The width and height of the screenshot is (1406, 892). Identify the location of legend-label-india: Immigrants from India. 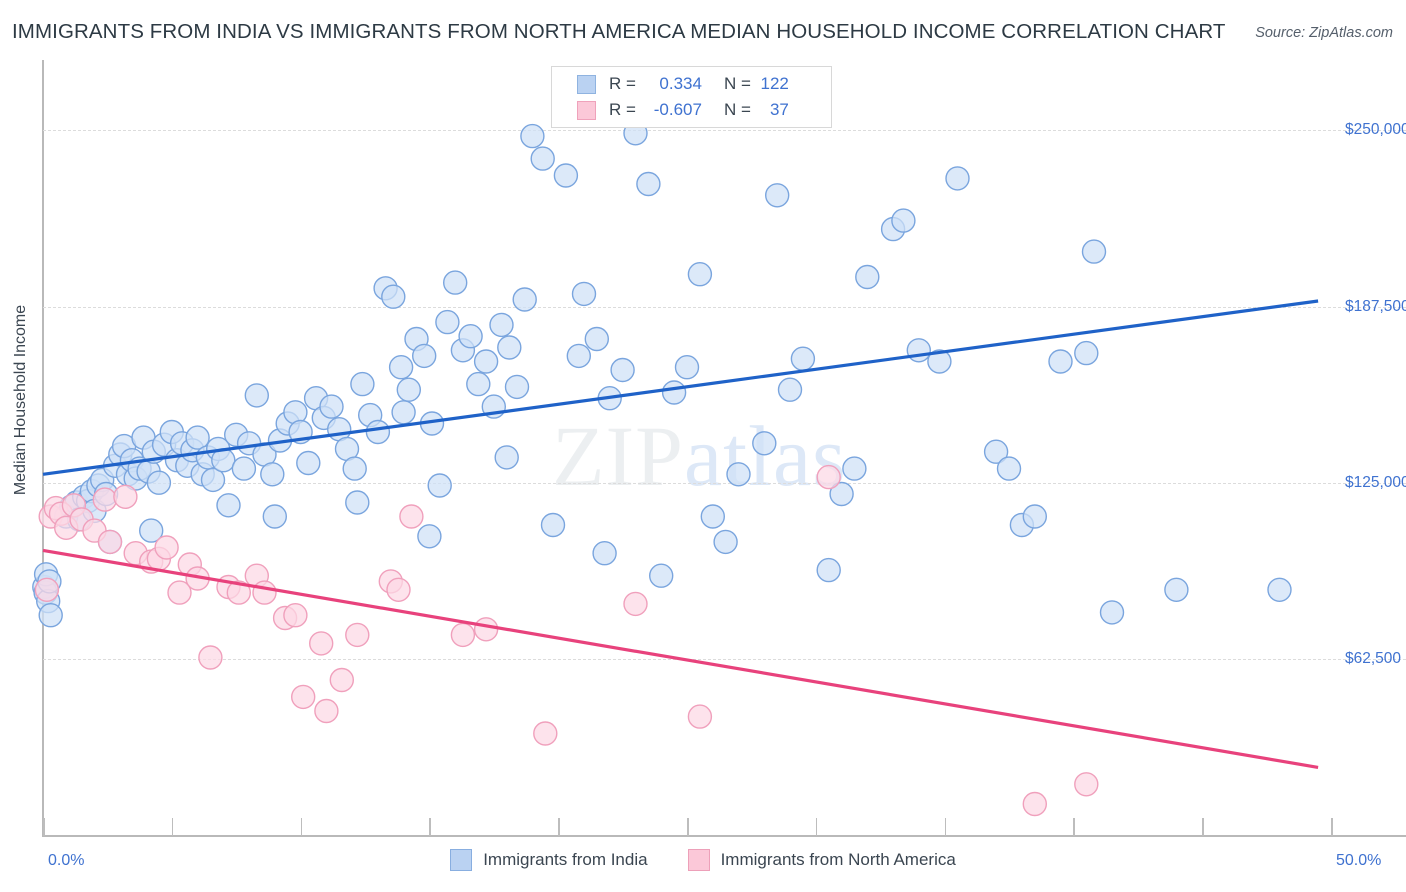
(565, 859).